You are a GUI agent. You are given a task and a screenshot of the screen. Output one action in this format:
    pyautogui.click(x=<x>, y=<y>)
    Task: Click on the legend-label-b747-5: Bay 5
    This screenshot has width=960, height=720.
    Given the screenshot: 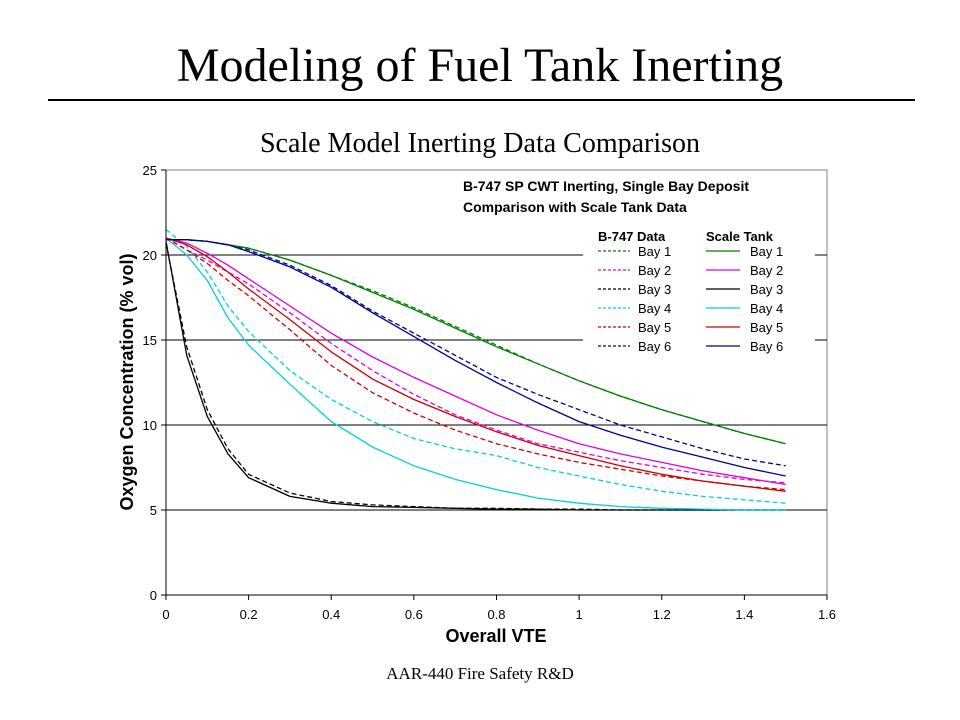 What is the action you would take?
    pyautogui.click(x=654, y=327)
    